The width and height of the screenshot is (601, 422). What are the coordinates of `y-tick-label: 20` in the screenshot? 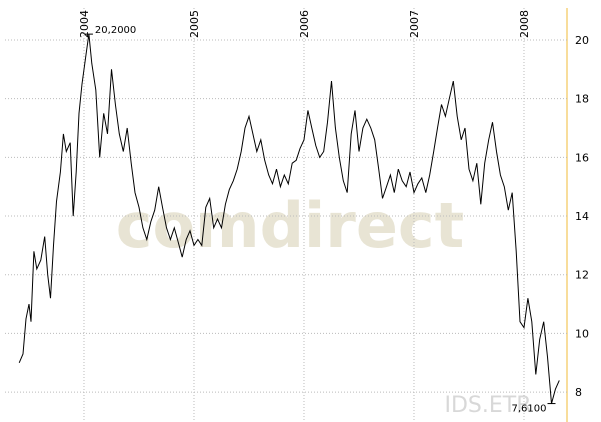 It's located at (582, 40).